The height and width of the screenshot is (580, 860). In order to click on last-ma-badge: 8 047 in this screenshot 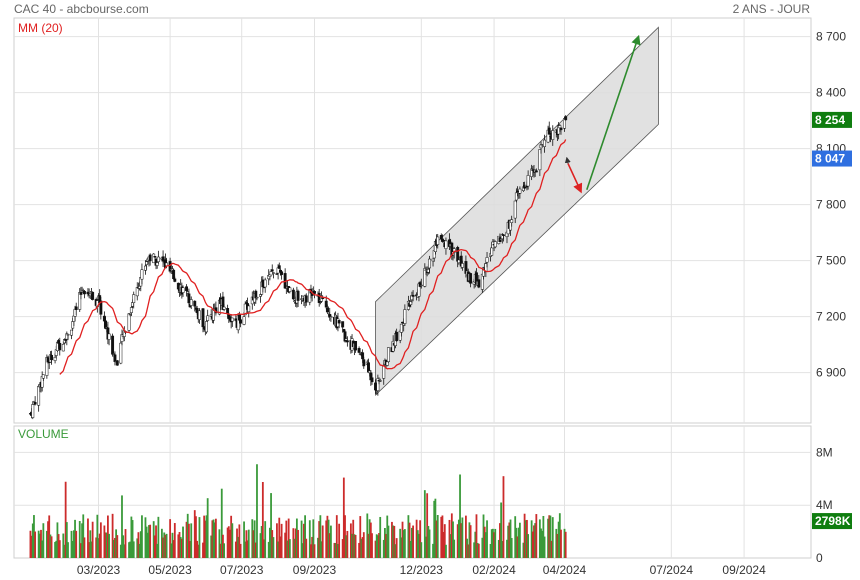, I will do `click(830, 159)`.